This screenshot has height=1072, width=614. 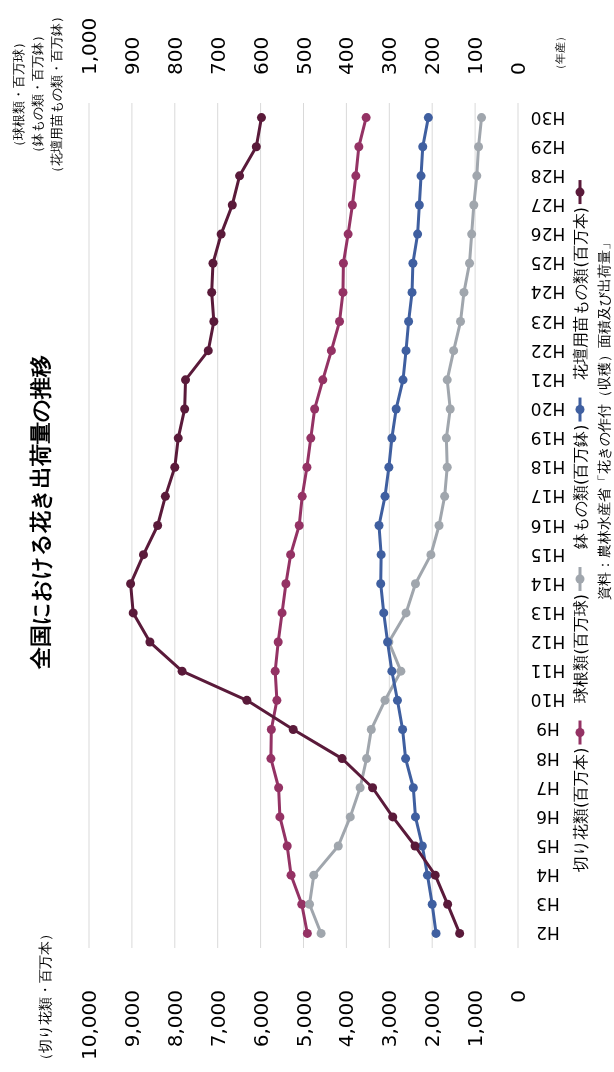 What do you see at coordinates (548, 554) in the screenshot?
I see `y-tick-label: H15` at bounding box center [548, 554].